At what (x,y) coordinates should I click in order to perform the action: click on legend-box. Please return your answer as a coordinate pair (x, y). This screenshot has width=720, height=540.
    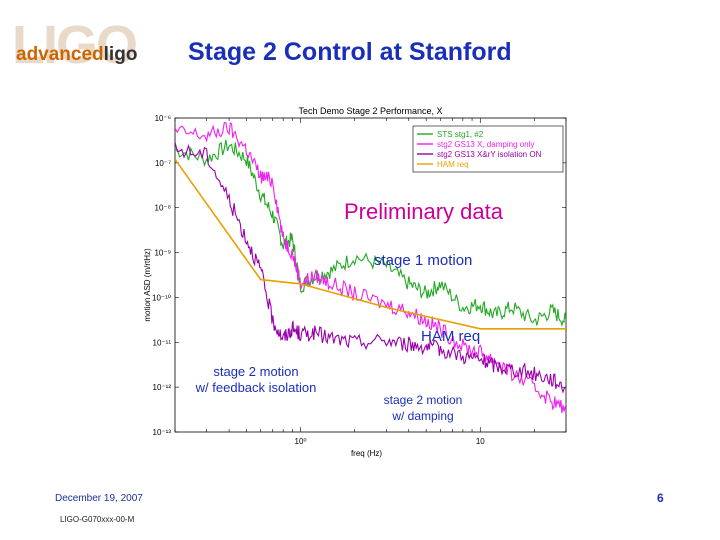
    Looking at the image, I should click on (488, 149).